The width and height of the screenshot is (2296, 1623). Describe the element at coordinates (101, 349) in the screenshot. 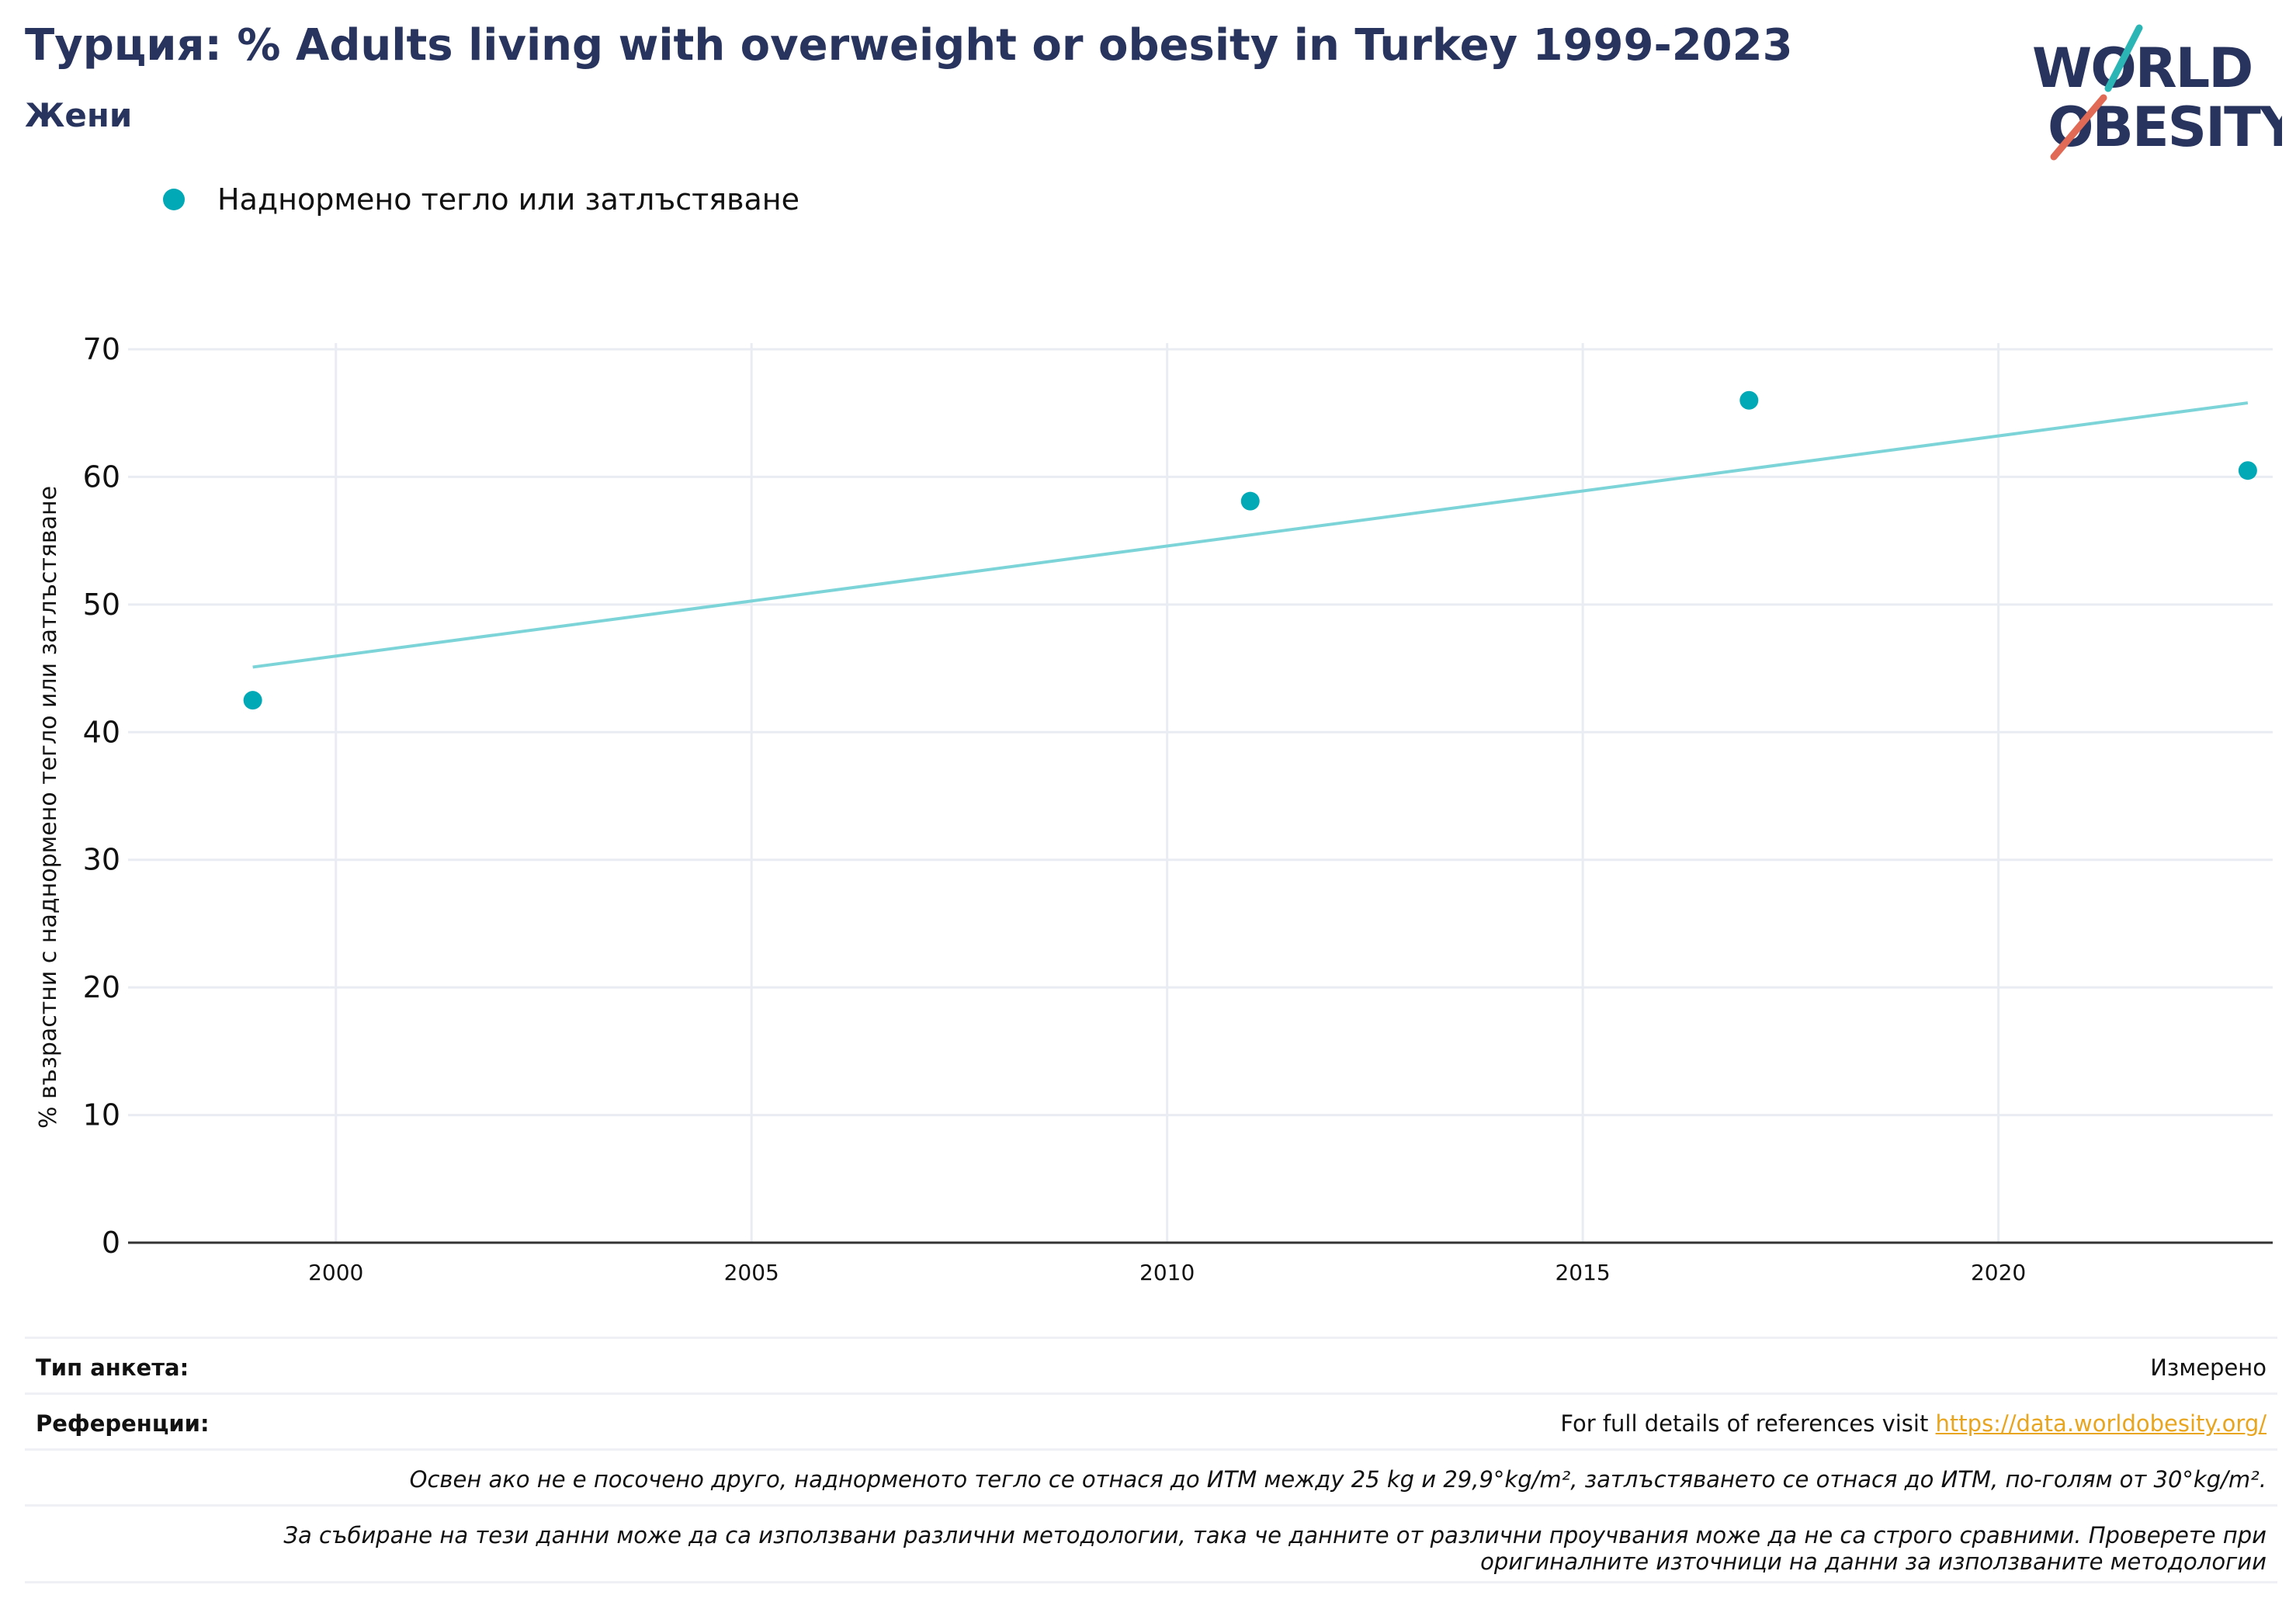

I see `y-tick-label: 70` at that location.